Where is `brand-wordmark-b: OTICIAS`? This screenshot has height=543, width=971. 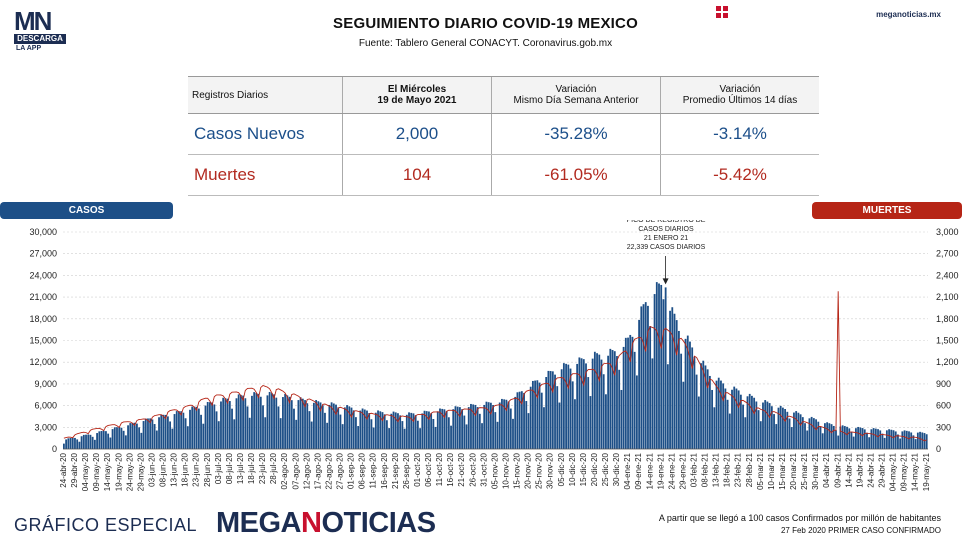
brand-wordmark-b: OTICIAS is located at coordinates (378, 523).